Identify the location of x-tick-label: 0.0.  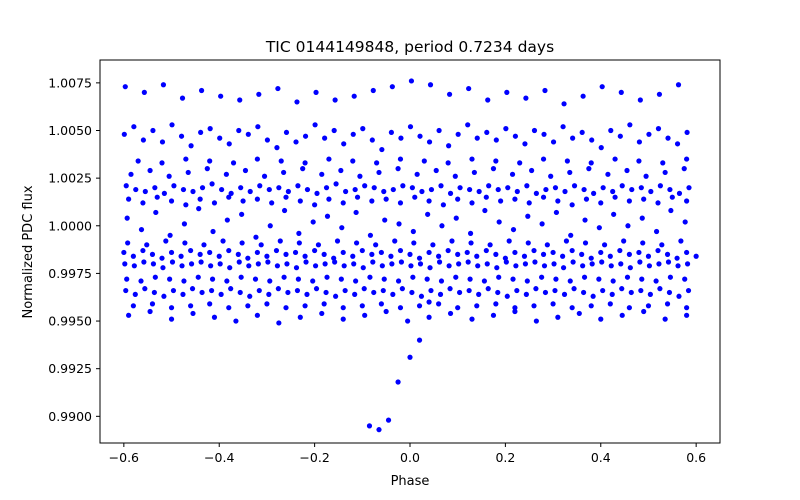
(410, 457).